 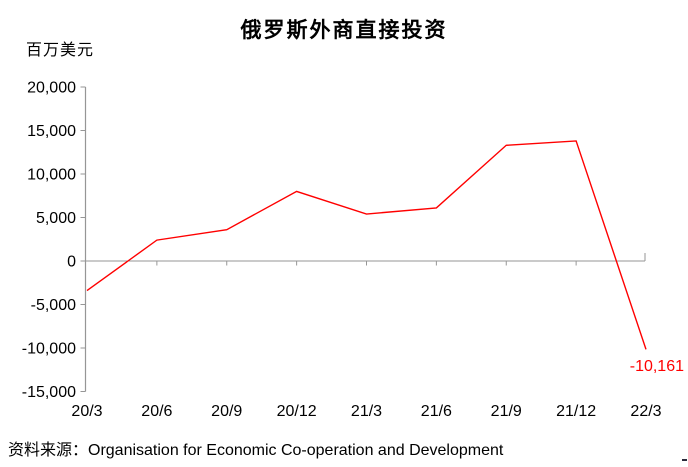 What do you see at coordinates (684, 460) in the screenshot?
I see `corner-artifact` at bounding box center [684, 460].